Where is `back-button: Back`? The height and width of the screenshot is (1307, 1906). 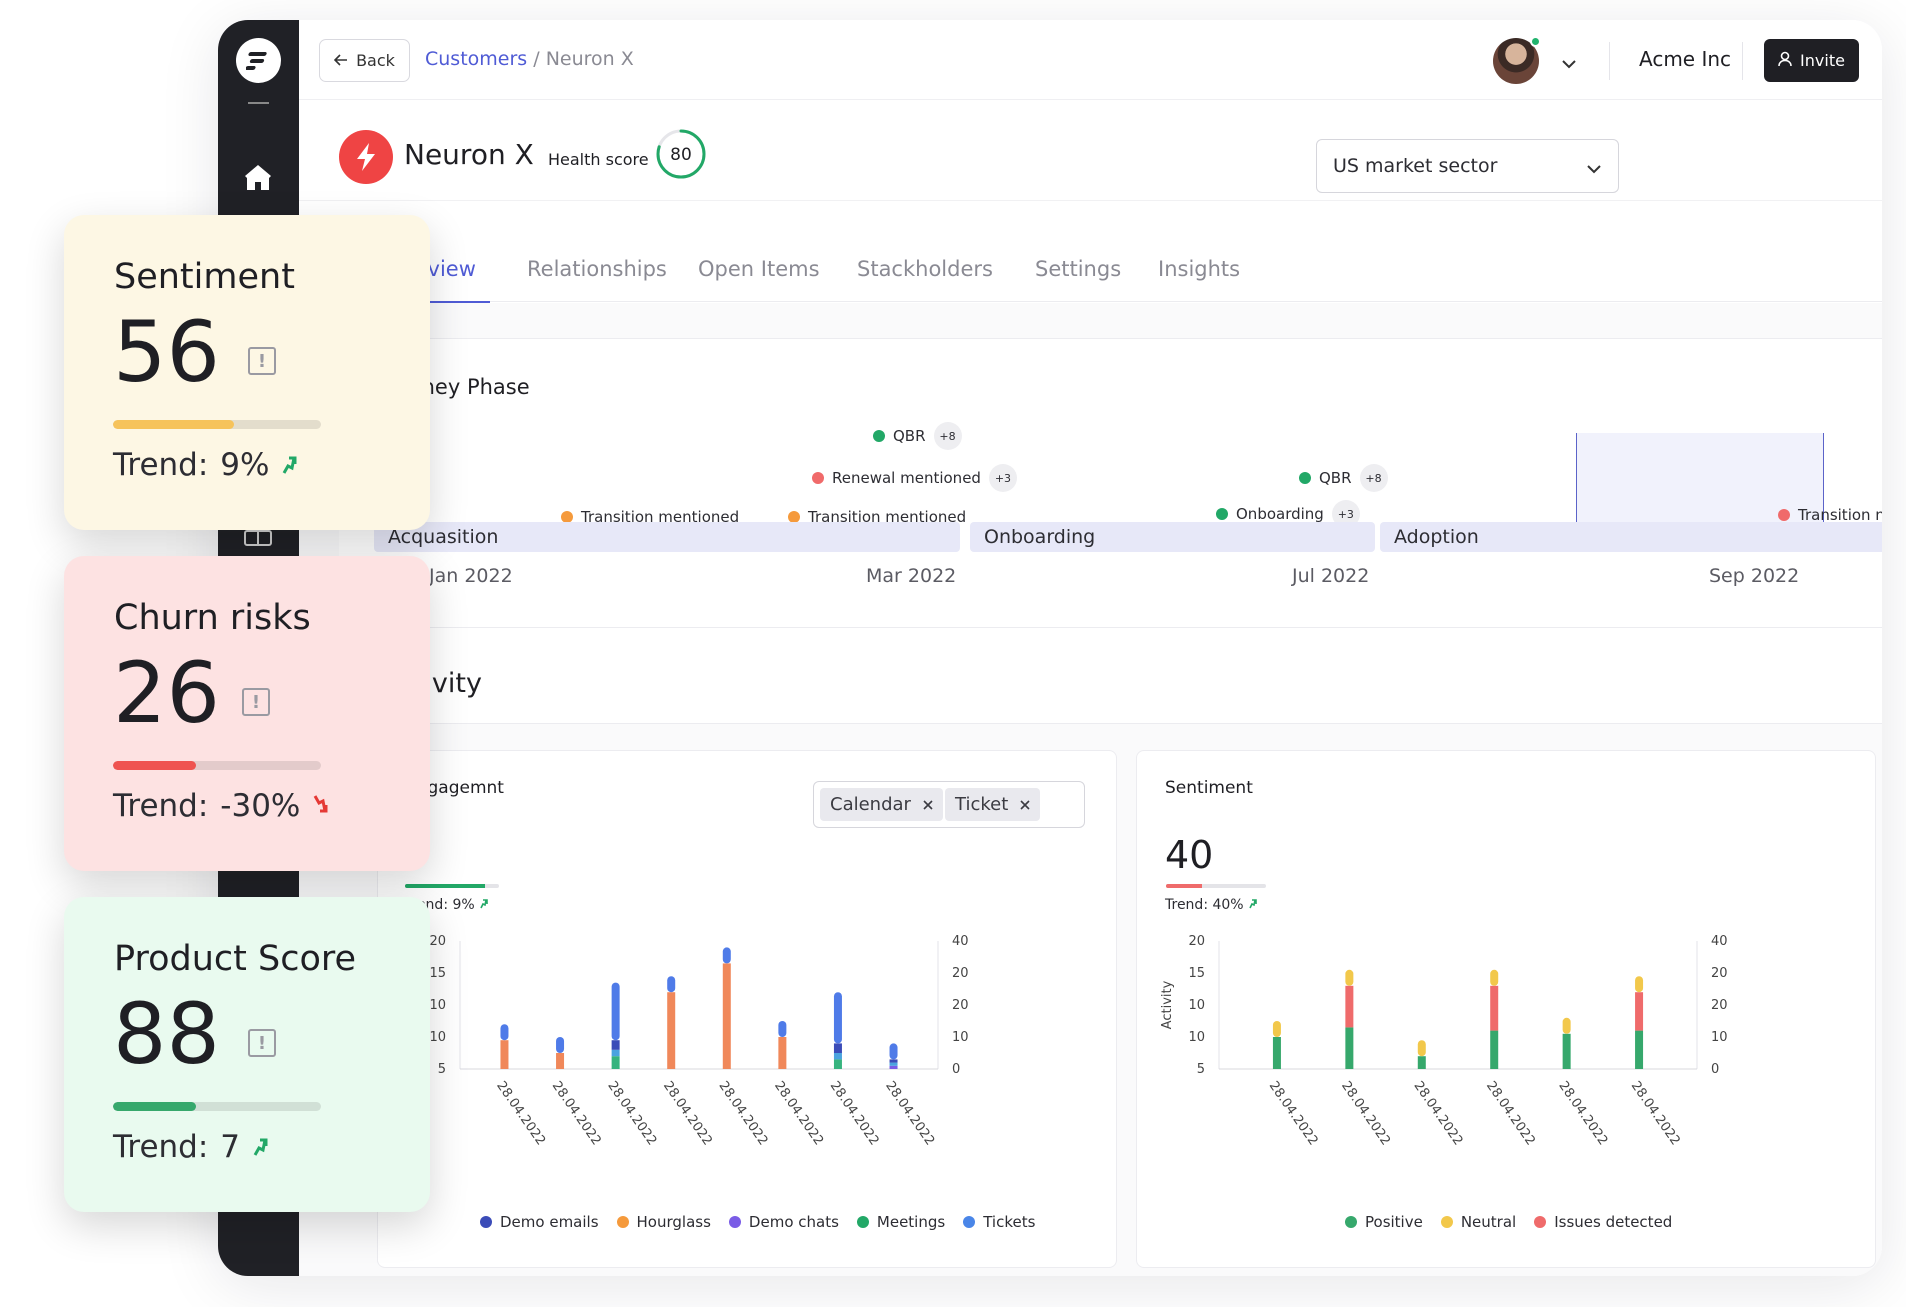 back-button: Back is located at coordinates (364, 60).